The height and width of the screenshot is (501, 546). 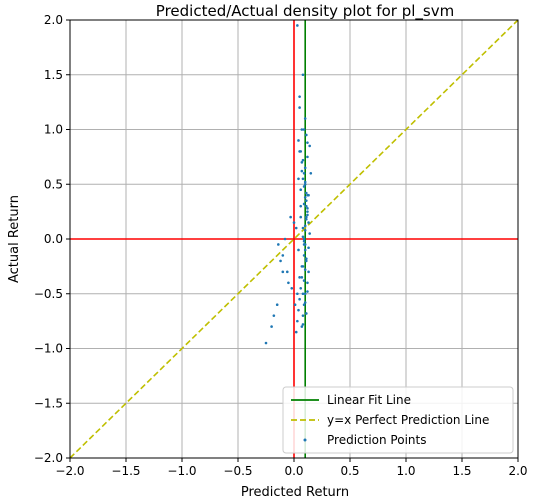 I want to click on legend-box, so click(x=398, y=420).